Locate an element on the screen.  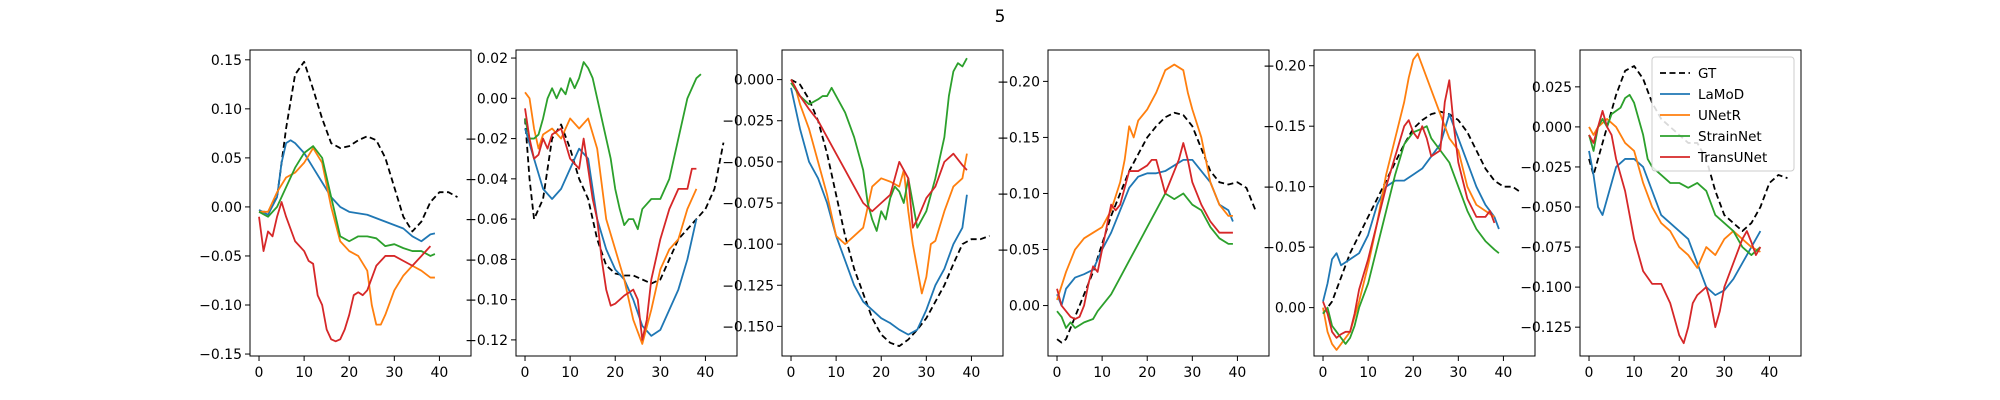
y-tick-label: −0.06 is located at coordinates (486, 220).